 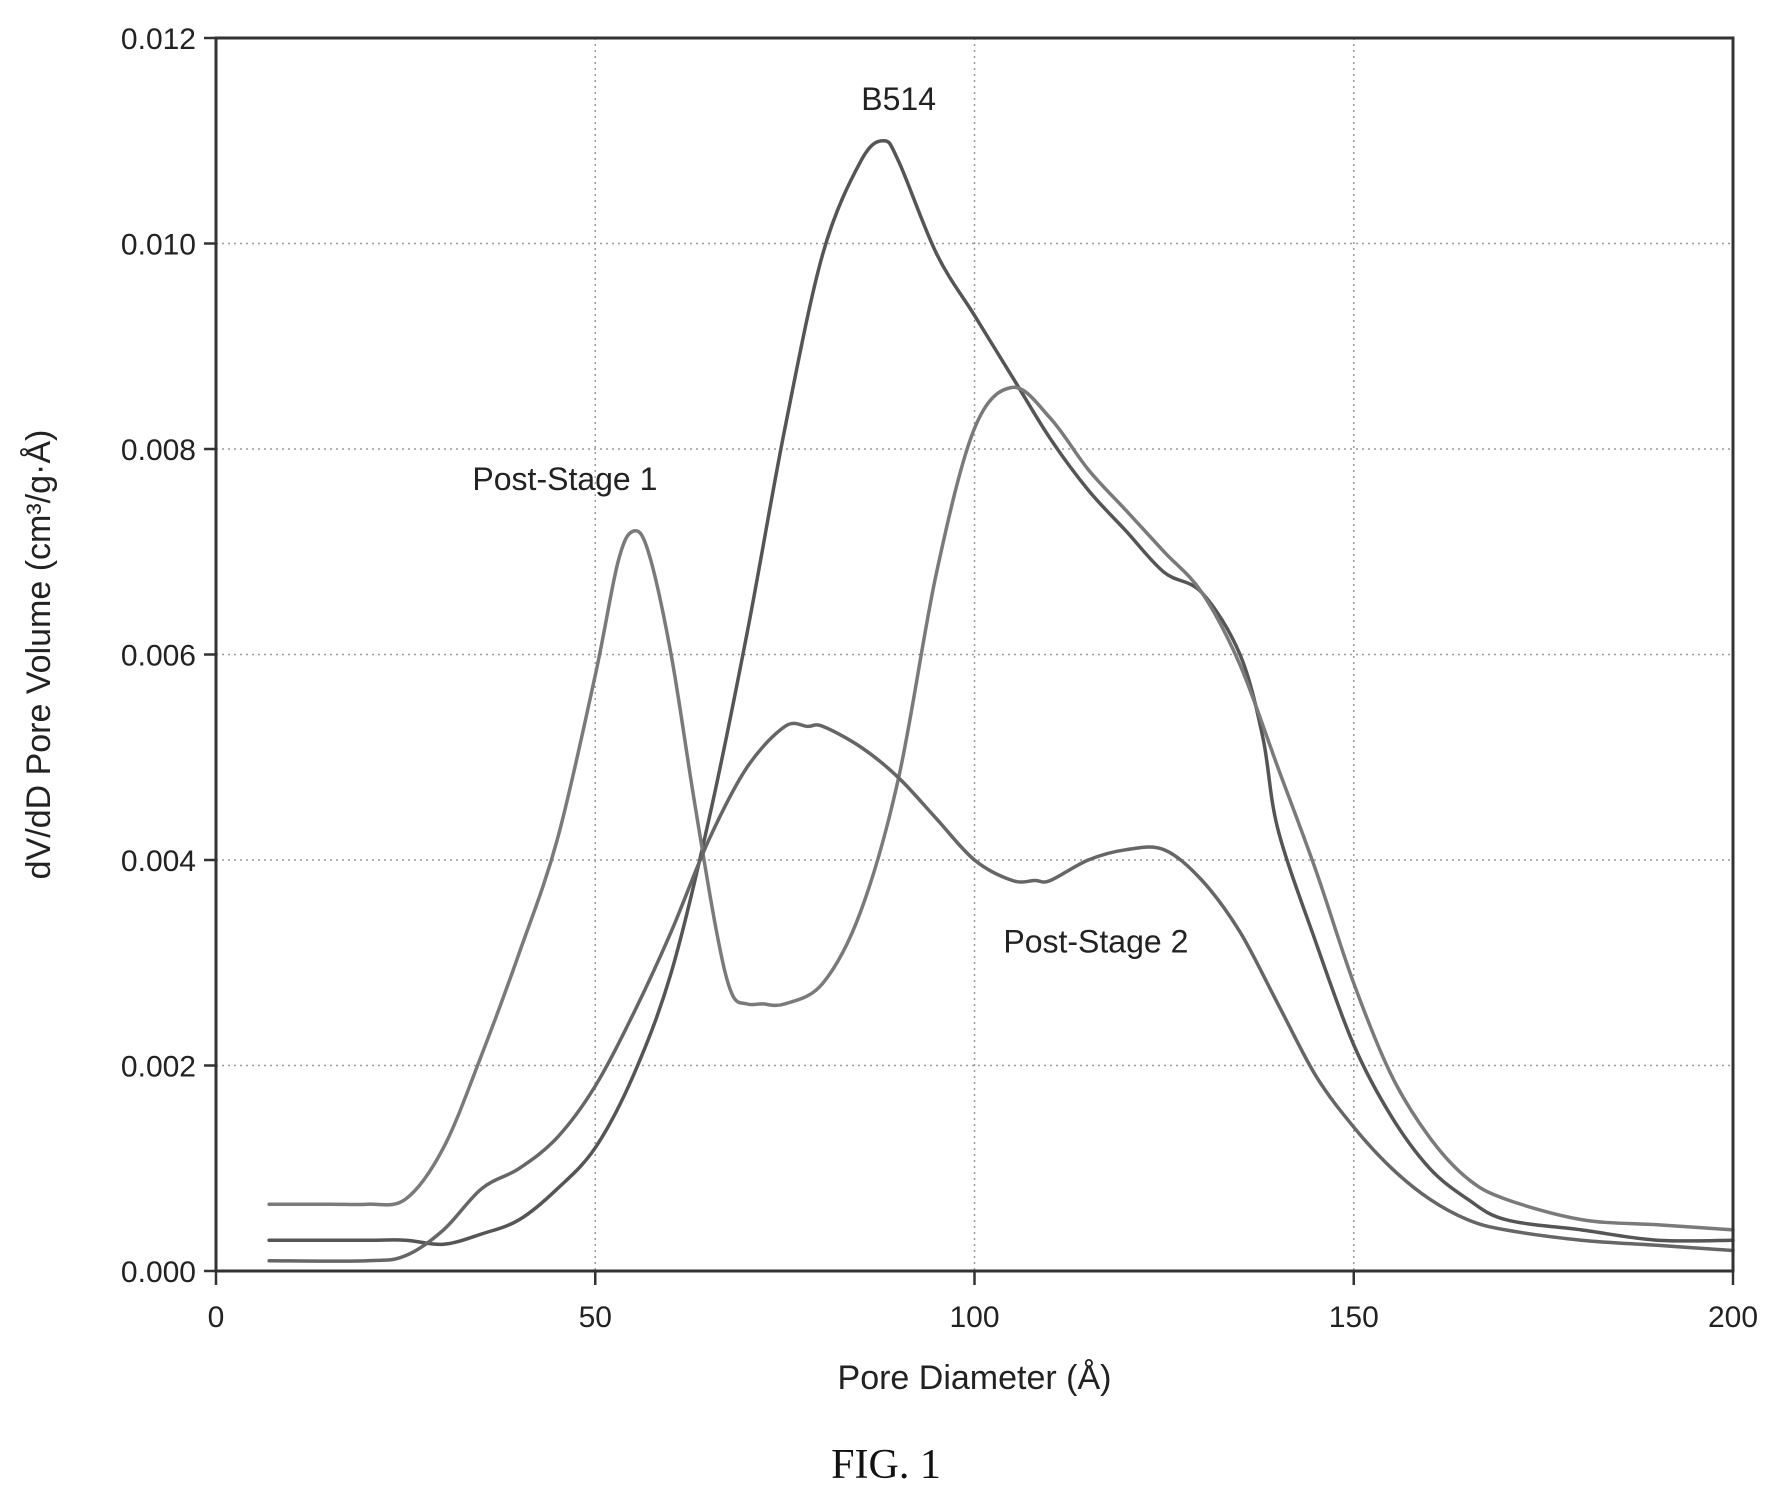 I want to click on x-tick-label: 200, so click(x=1733, y=1317).